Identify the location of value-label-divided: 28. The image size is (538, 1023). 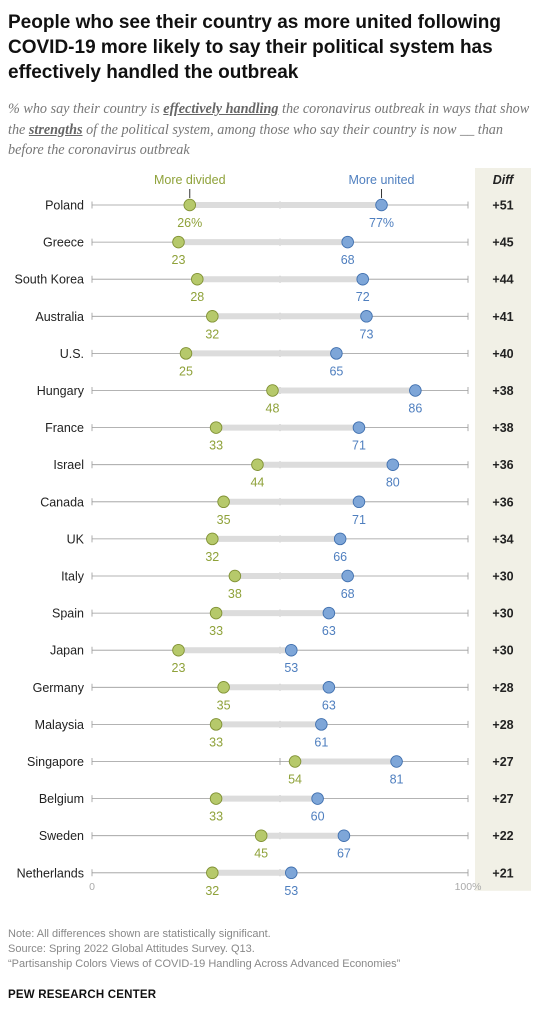
(197, 297).